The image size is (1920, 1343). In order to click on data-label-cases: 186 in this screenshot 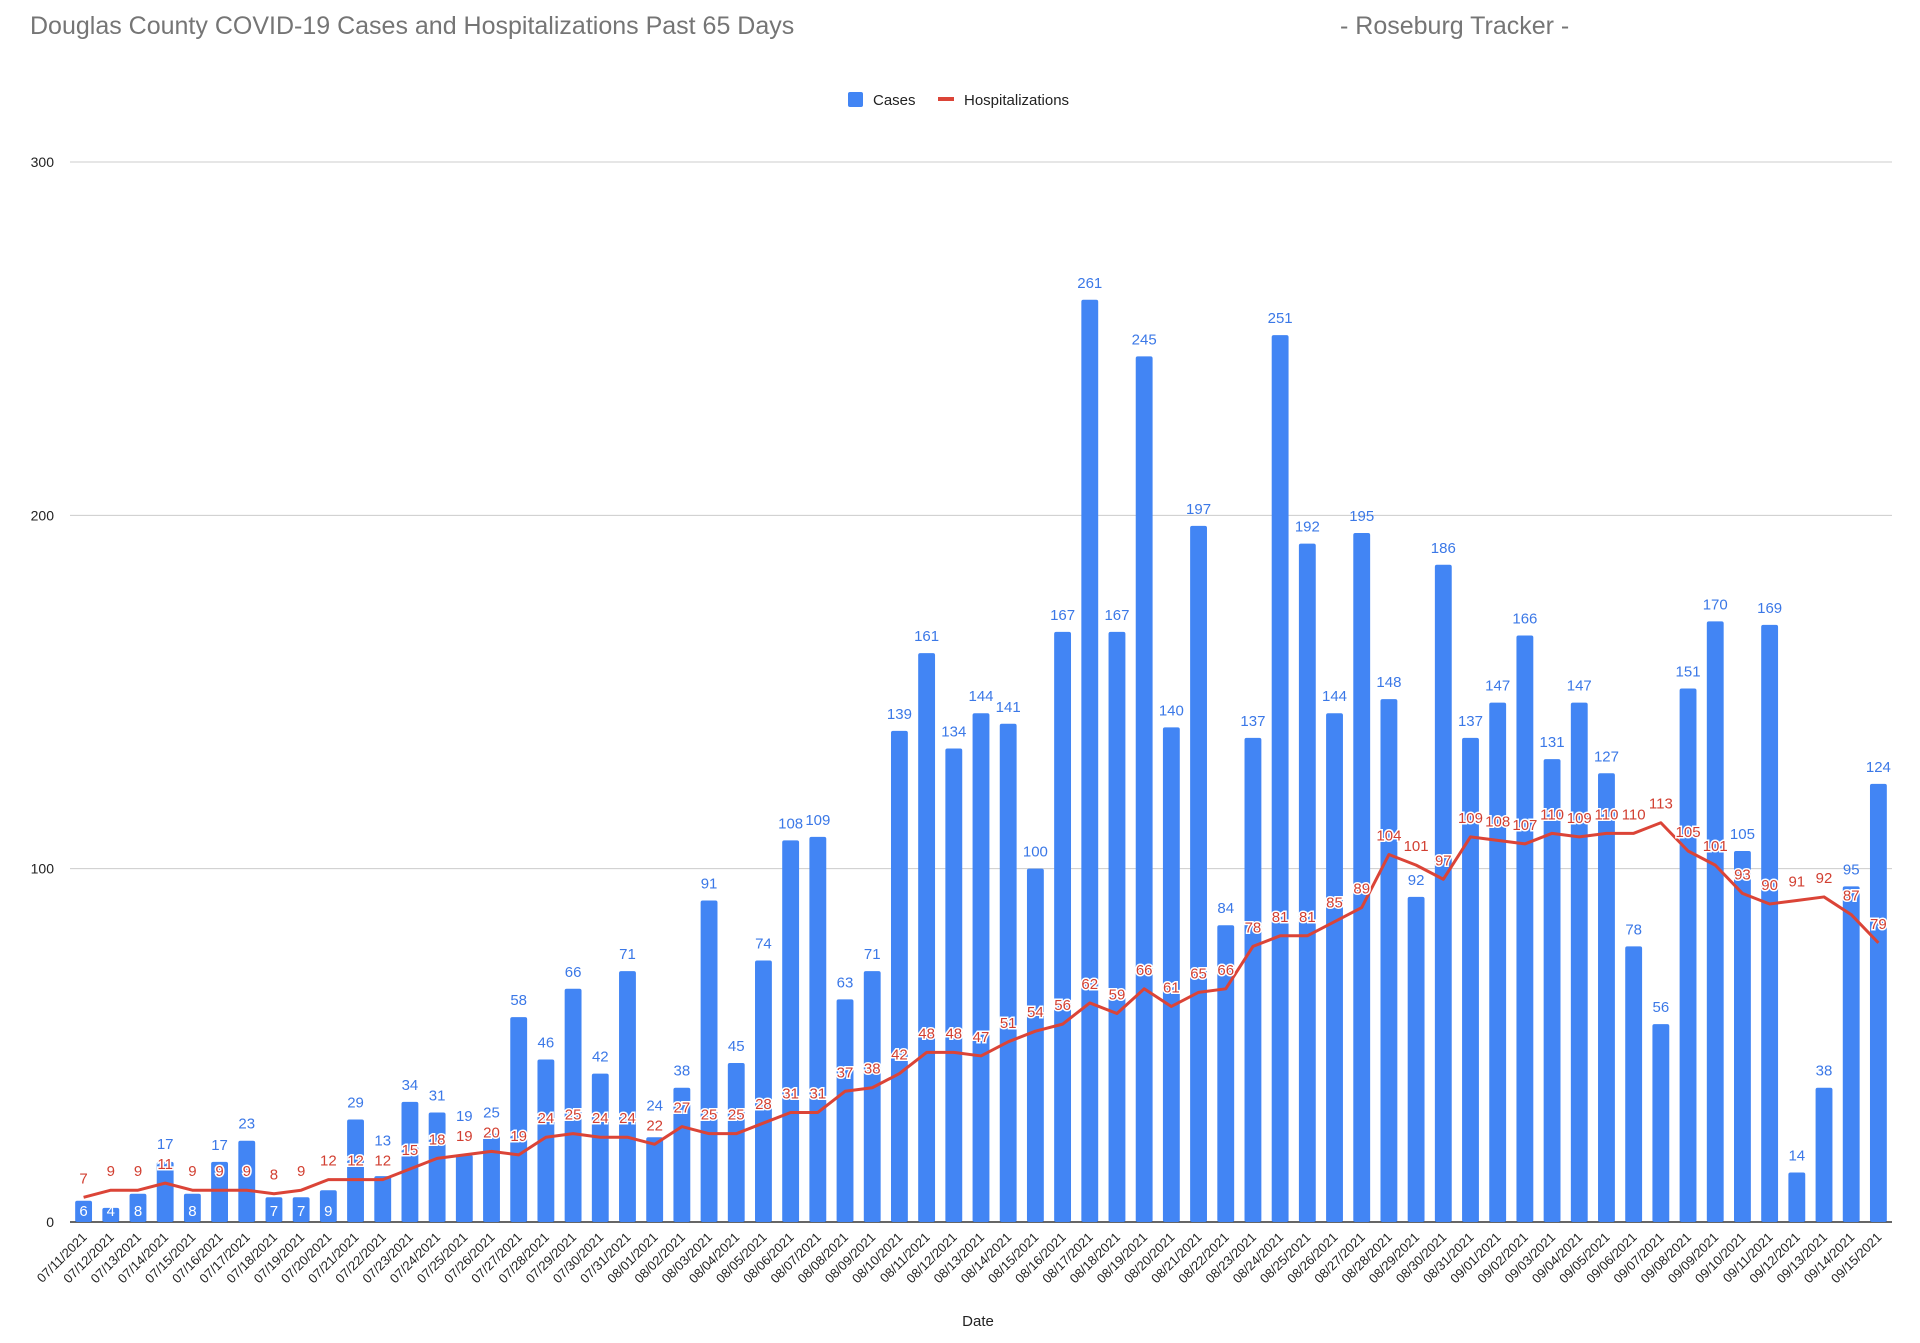, I will do `click(1443, 548)`.